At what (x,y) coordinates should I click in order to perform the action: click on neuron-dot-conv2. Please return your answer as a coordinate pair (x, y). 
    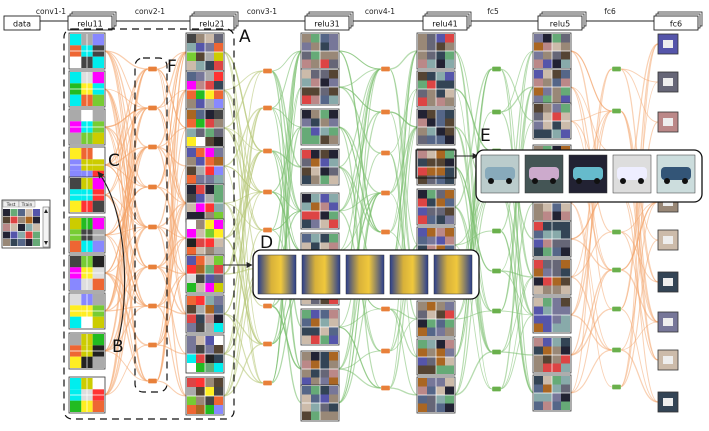
    Looking at the image, I should click on (152, 187).